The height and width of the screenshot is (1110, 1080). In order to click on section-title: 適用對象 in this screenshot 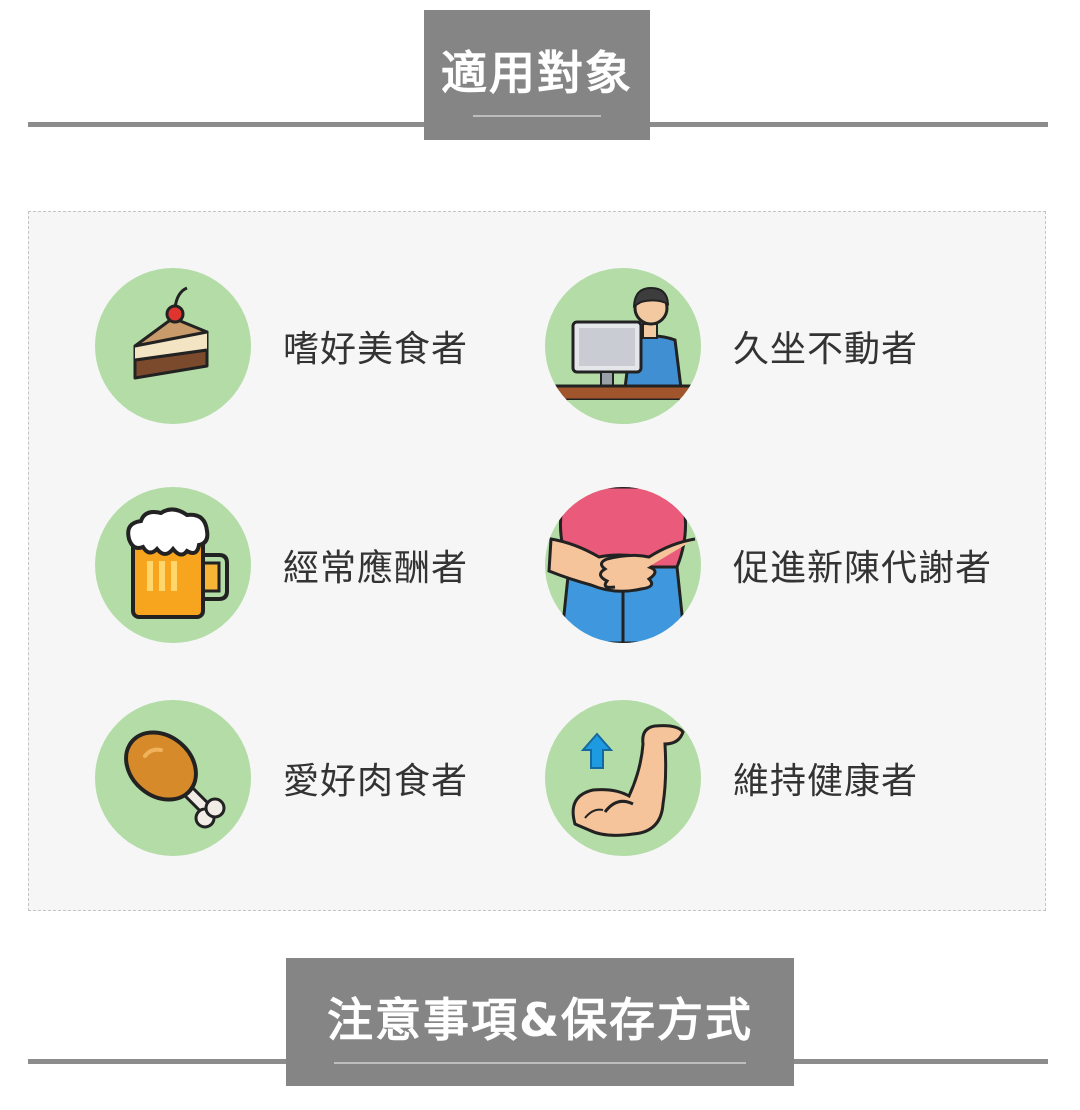, I will do `click(537, 73)`.